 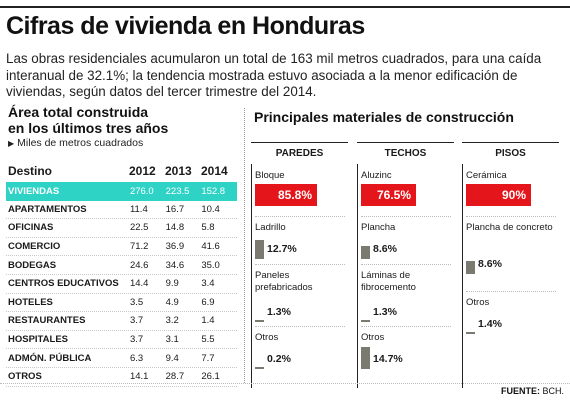 I want to click on material-label: Plancha de concreto, so click(x=512, y=228).